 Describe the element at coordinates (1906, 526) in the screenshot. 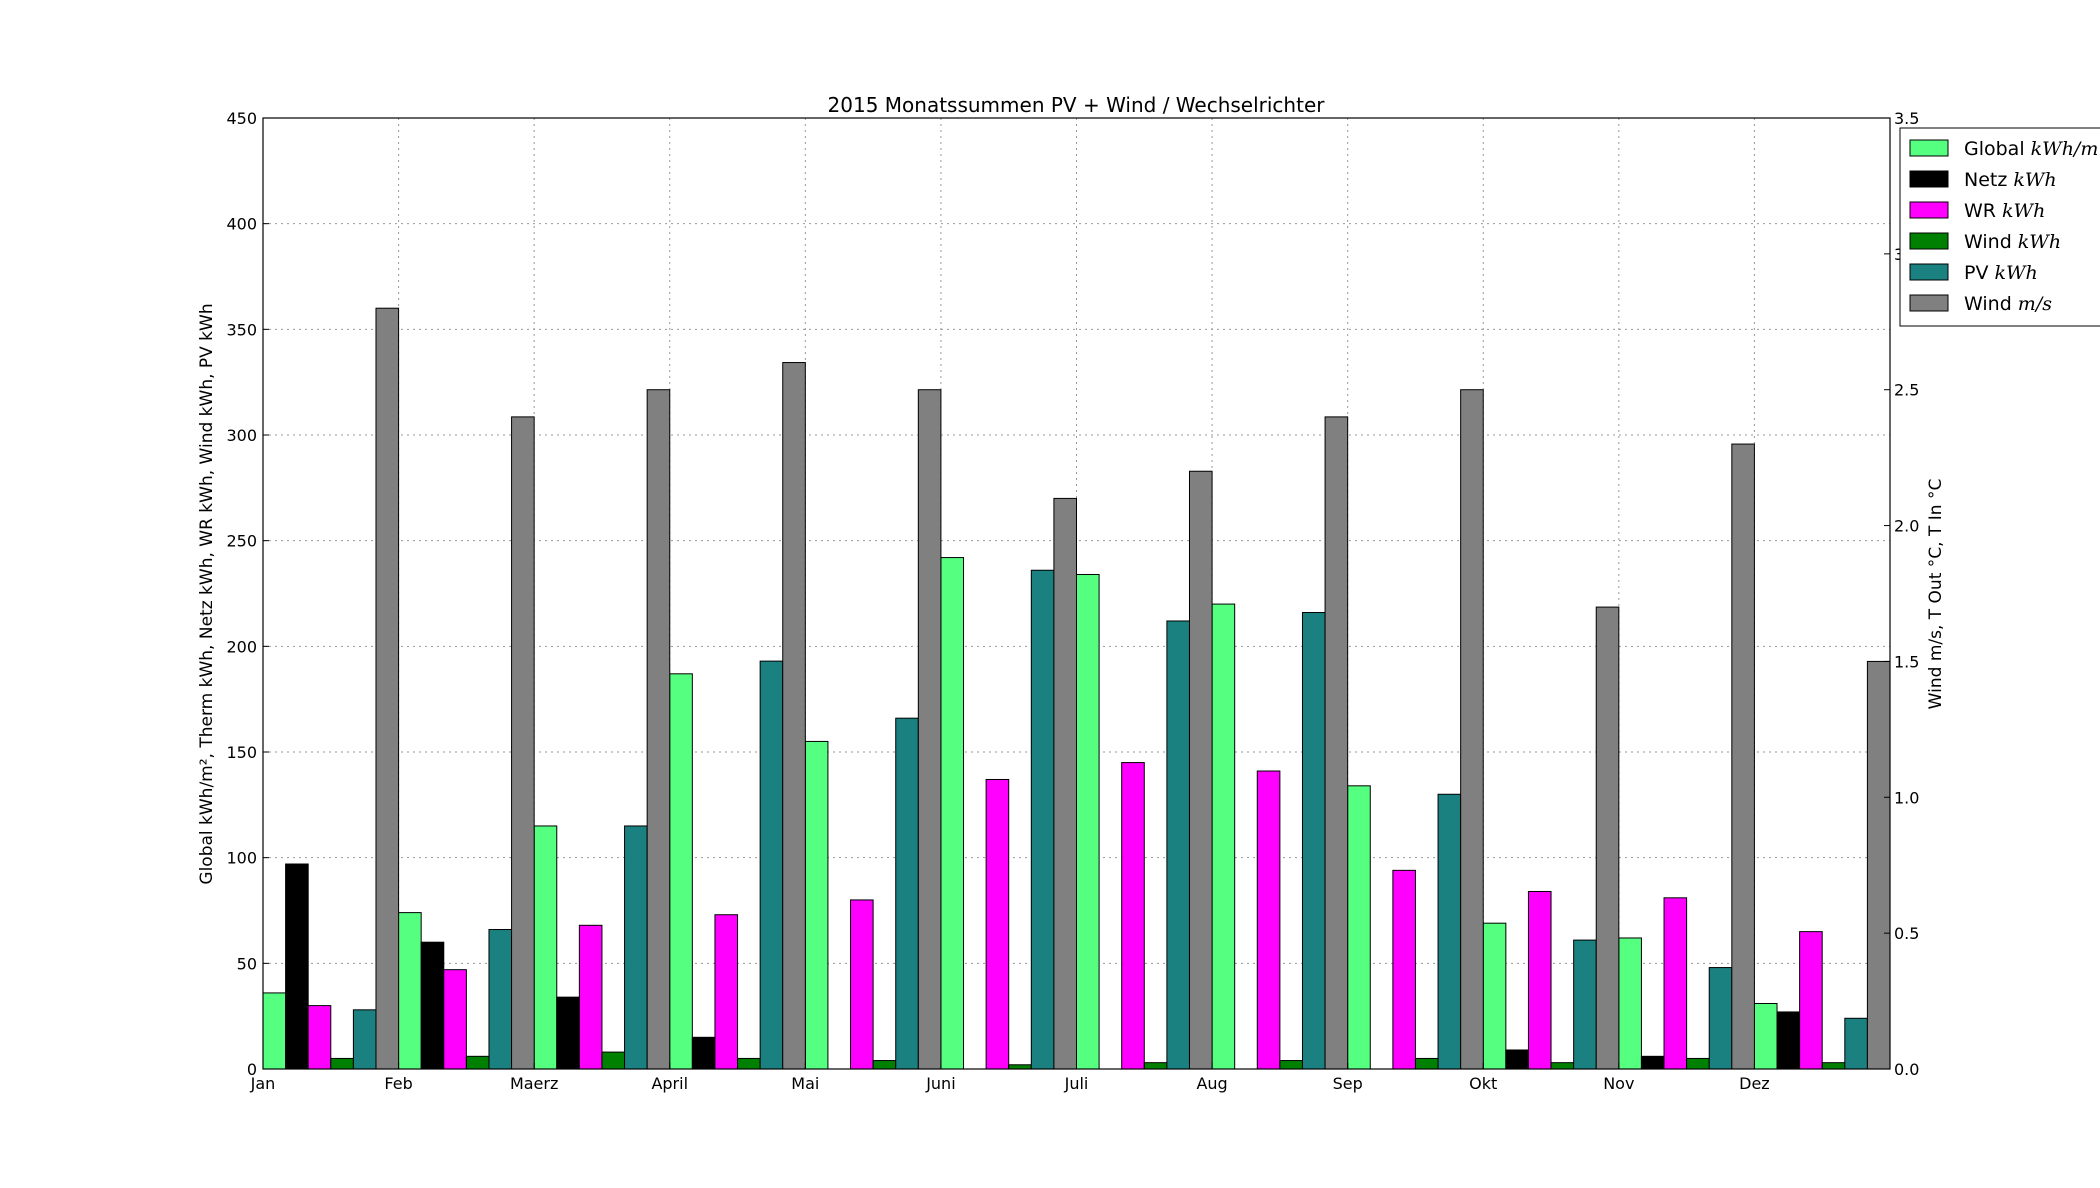

I see `y-tick-right-label: 2.0` at that location.